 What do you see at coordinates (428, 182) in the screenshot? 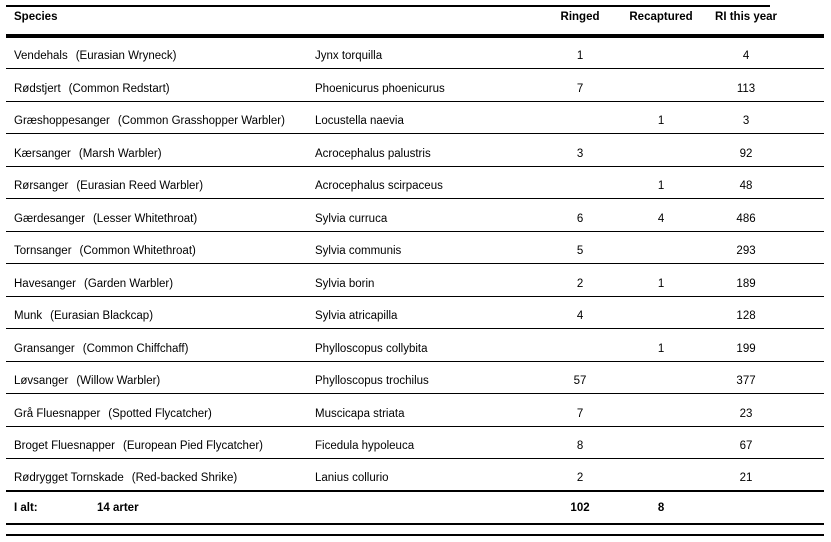
I see `scientific-name-cell: Acrocephalus scirpaceus` at bounding box center [428, 182].